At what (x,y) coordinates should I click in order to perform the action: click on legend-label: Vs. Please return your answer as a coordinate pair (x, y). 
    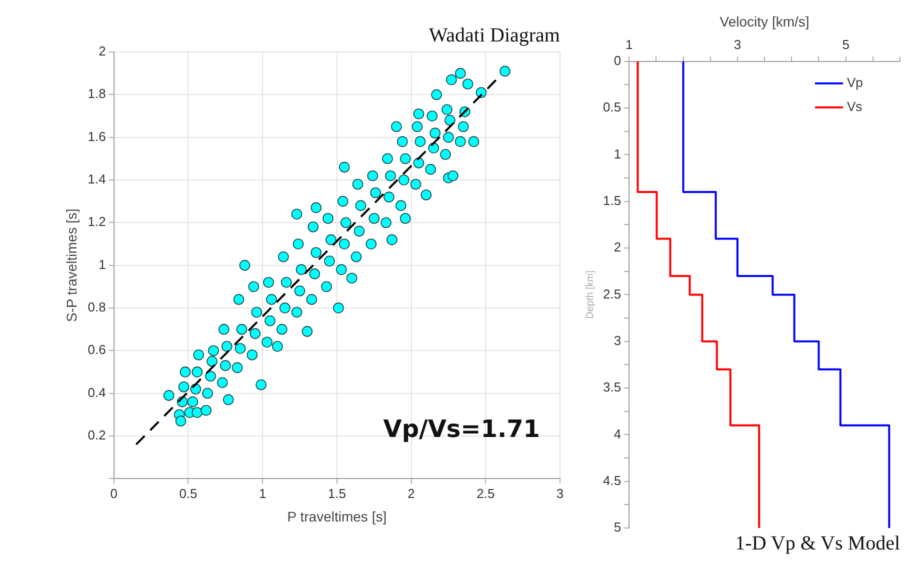
    Looking at the image, I should click on (855, 106).